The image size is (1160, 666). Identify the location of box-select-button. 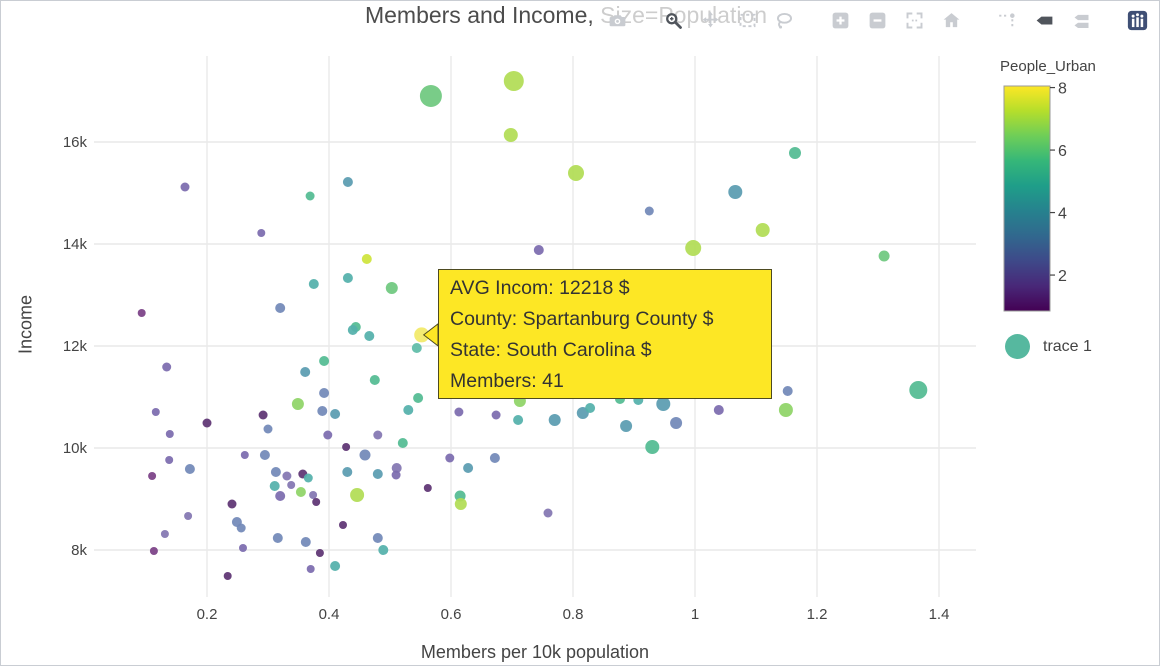
(747, 20).